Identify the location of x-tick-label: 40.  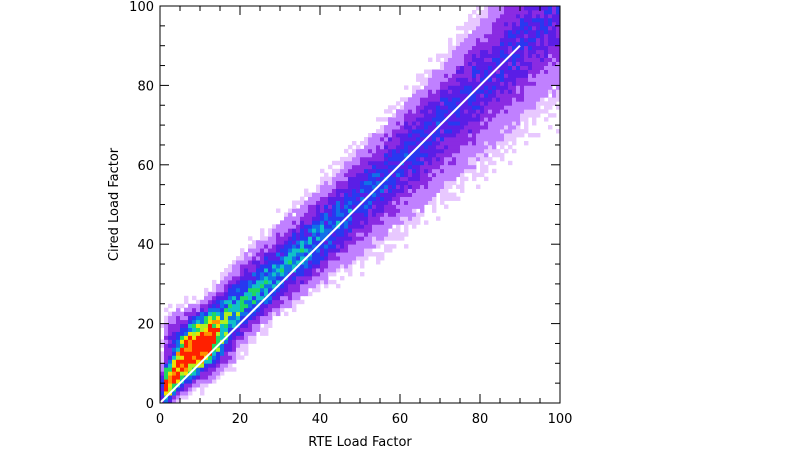
(320, 419).